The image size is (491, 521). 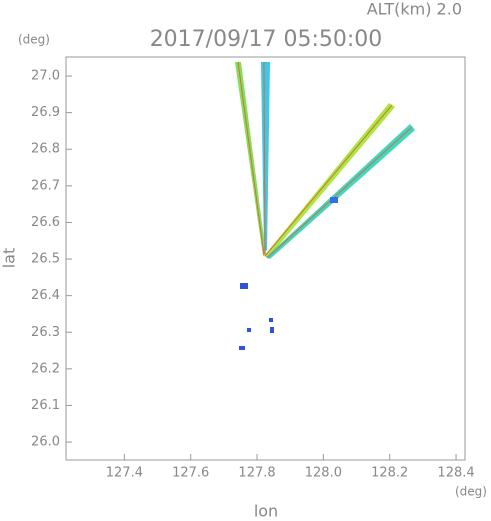 I want to click on y-tick-label: 27.0, so click(x=45, y=76).